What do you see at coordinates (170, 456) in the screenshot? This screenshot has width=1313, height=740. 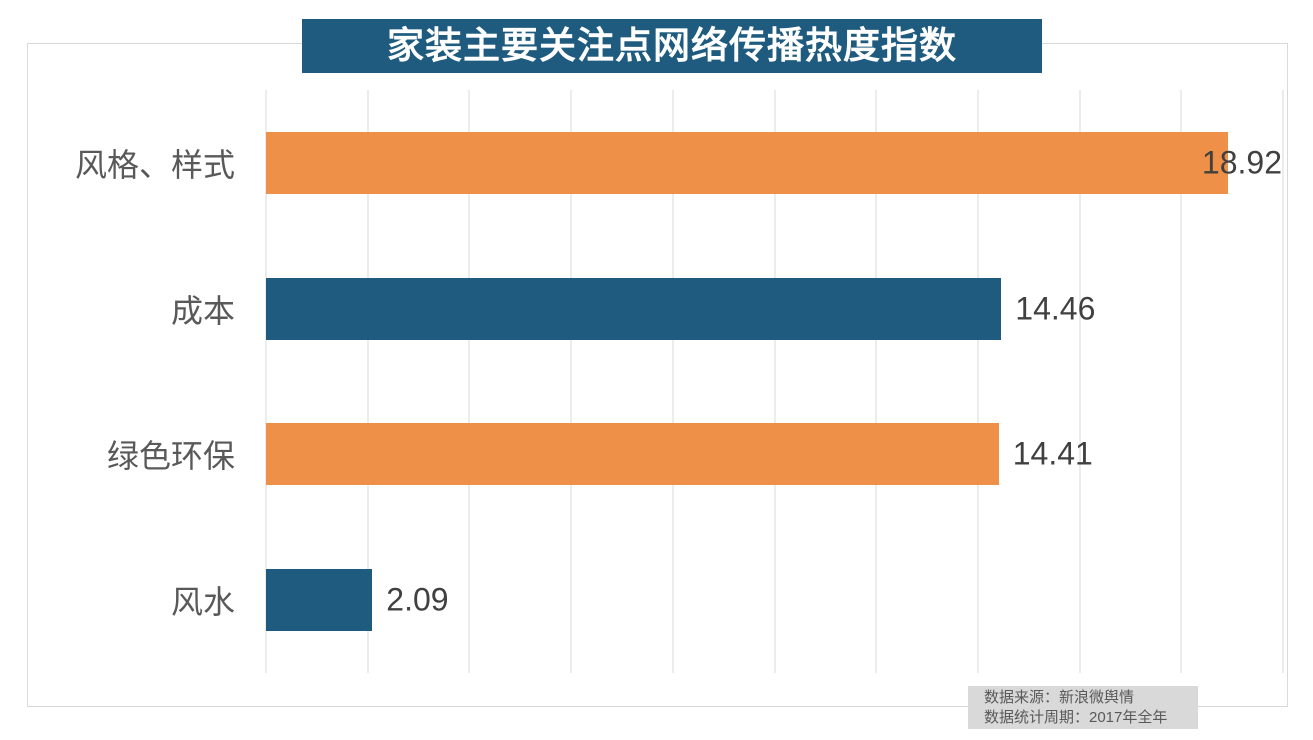 I see `category-label: 绿色环保` at bounding box center [170, 456].